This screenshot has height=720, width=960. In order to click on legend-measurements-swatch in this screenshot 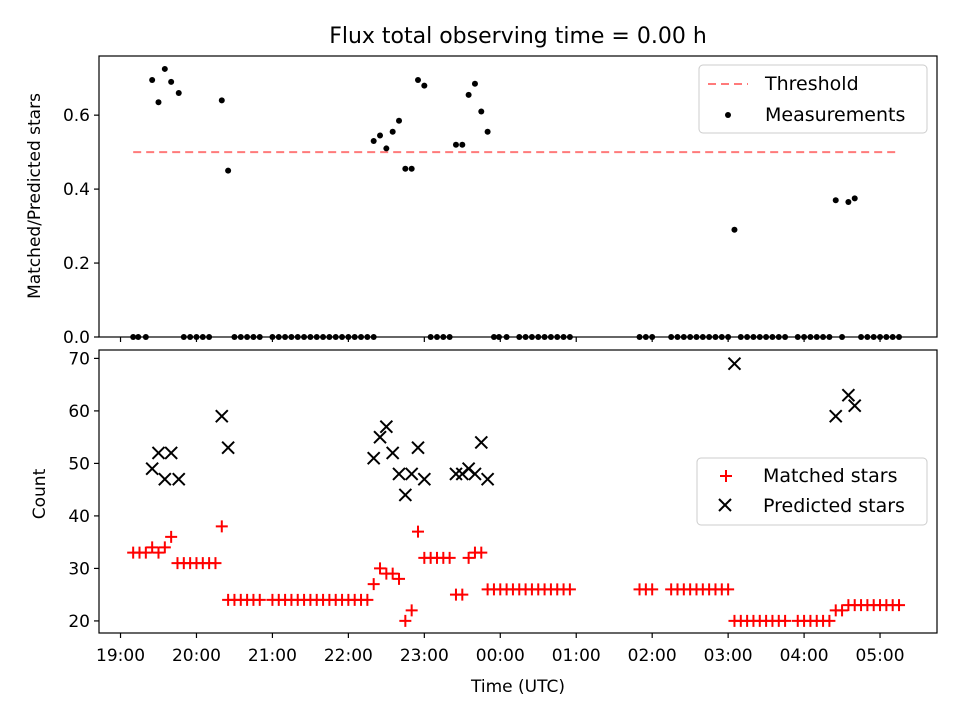, I will do `click(728, 115)`.